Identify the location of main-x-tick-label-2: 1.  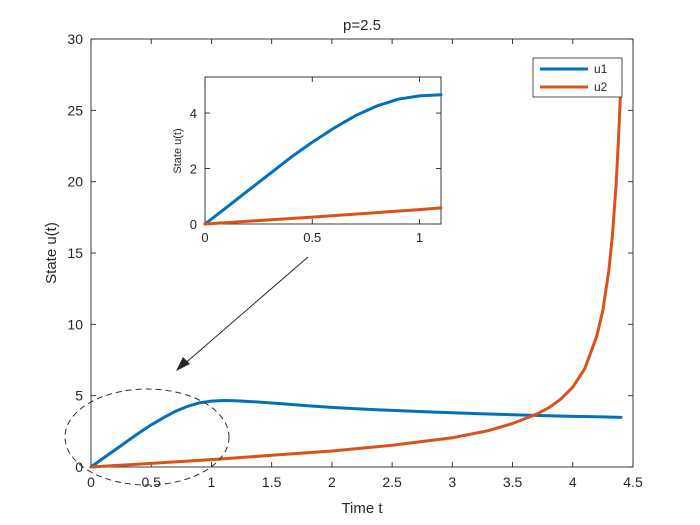
(212, 482).